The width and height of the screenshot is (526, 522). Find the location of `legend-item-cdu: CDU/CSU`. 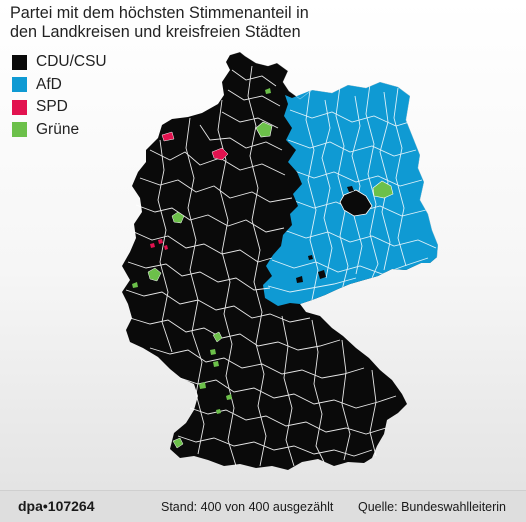

legend-item-cdu: CDU/CSU is located at coordinates (59, 62).